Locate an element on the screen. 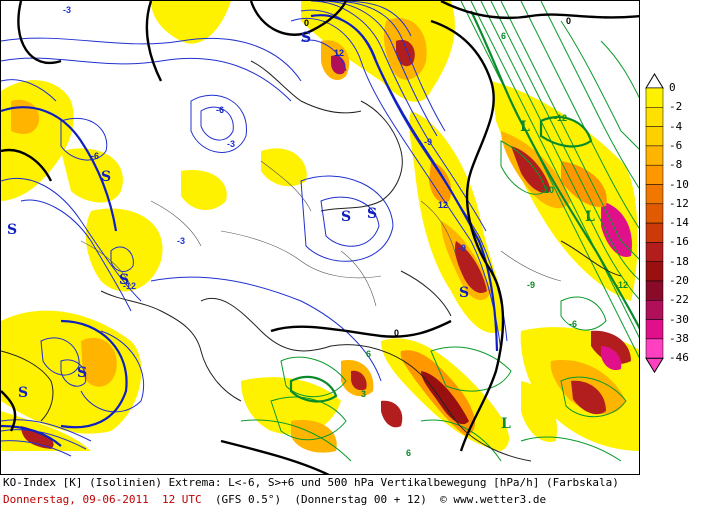 This screenshot has width=704, height=513. color-scale-tick-label: 0 is located at coordinates (672, 87).